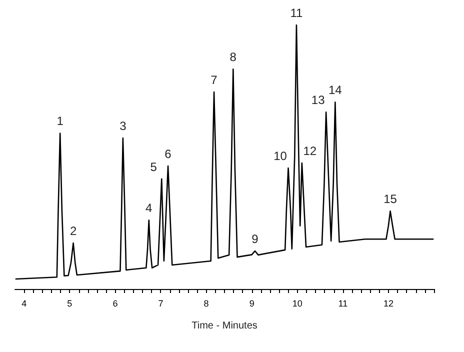  I want to click on x-tick-label: 12, so click(388, 303).